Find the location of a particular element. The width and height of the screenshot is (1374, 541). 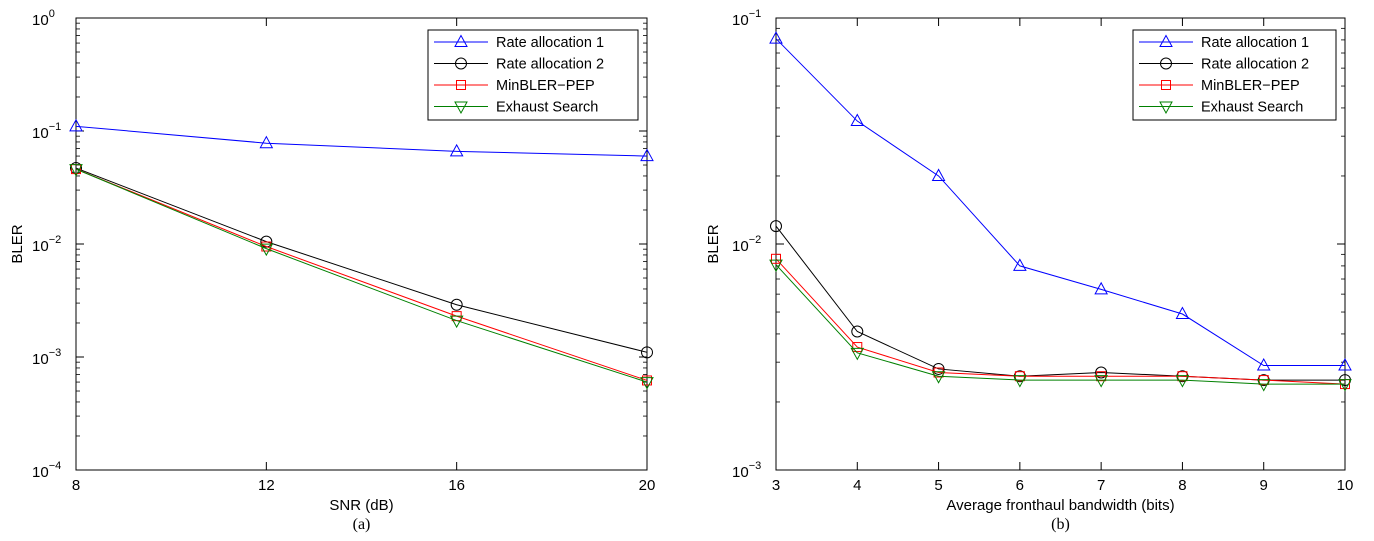

legend-box is located at coordinates (533, 75).